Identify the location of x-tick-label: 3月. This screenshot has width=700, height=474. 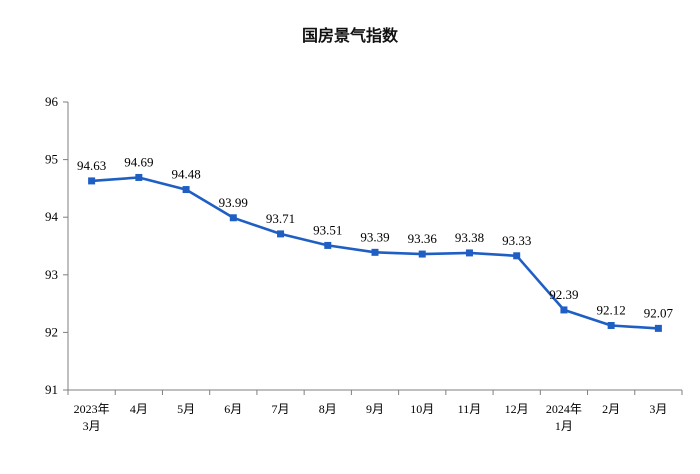
(658, 409).